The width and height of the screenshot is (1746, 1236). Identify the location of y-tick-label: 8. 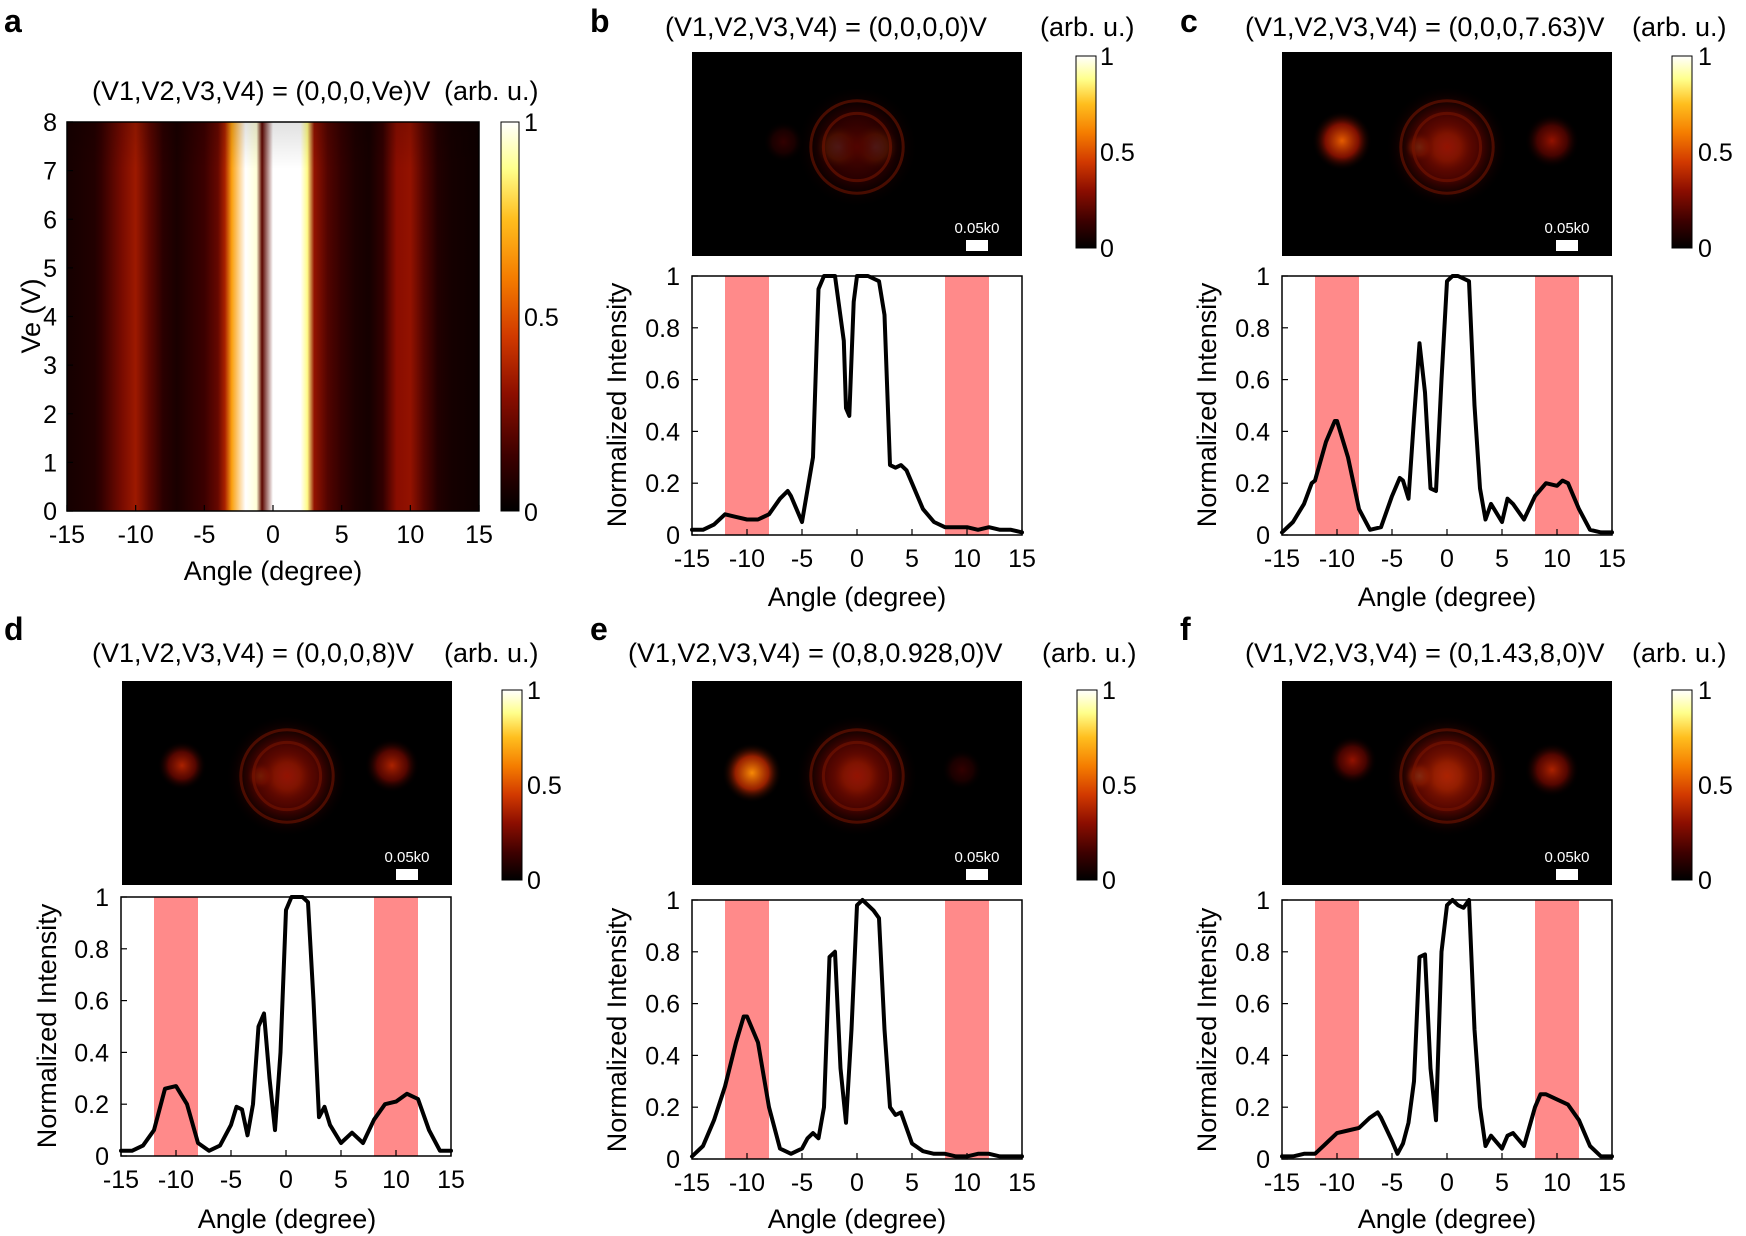
(50, 123).